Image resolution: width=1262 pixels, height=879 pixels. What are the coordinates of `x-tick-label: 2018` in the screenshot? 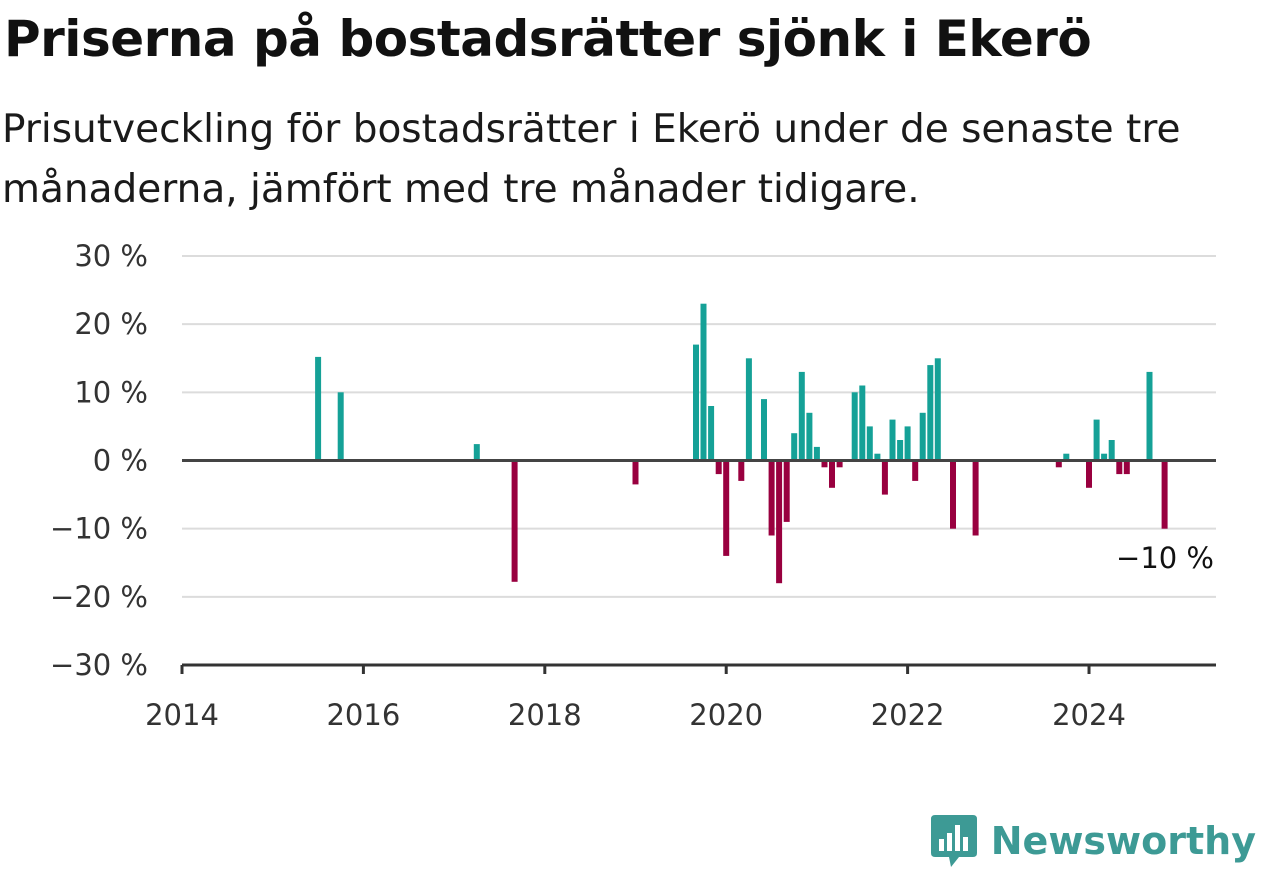 It's located at (545, 715).